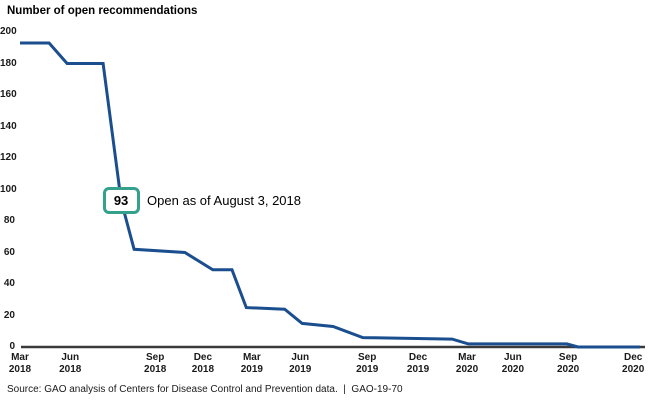 This screenshot has height=405, width=650. I want to click on callout-value-box: 93, so click(121, 201).